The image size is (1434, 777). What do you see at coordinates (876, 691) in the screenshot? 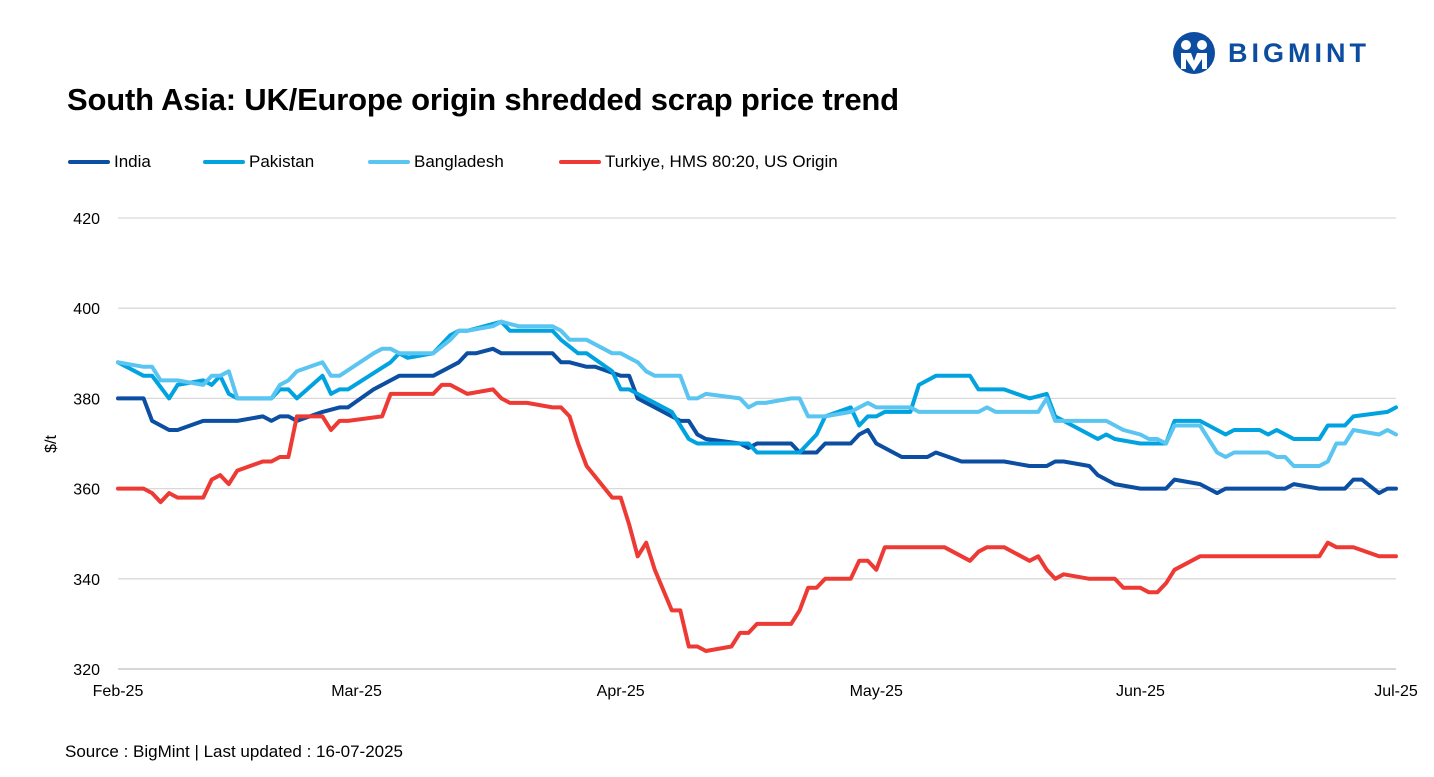
I see `x-tick-label: May-25` at bounding box center [876, 691].